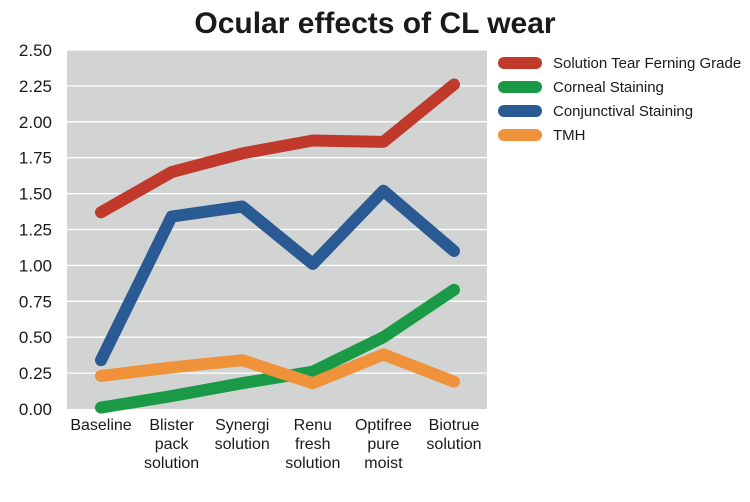  What do you see at coordinates (35, 337) in the screenshot?
I see `y-tick-label: 0.50` at bounding box center [35, 337].